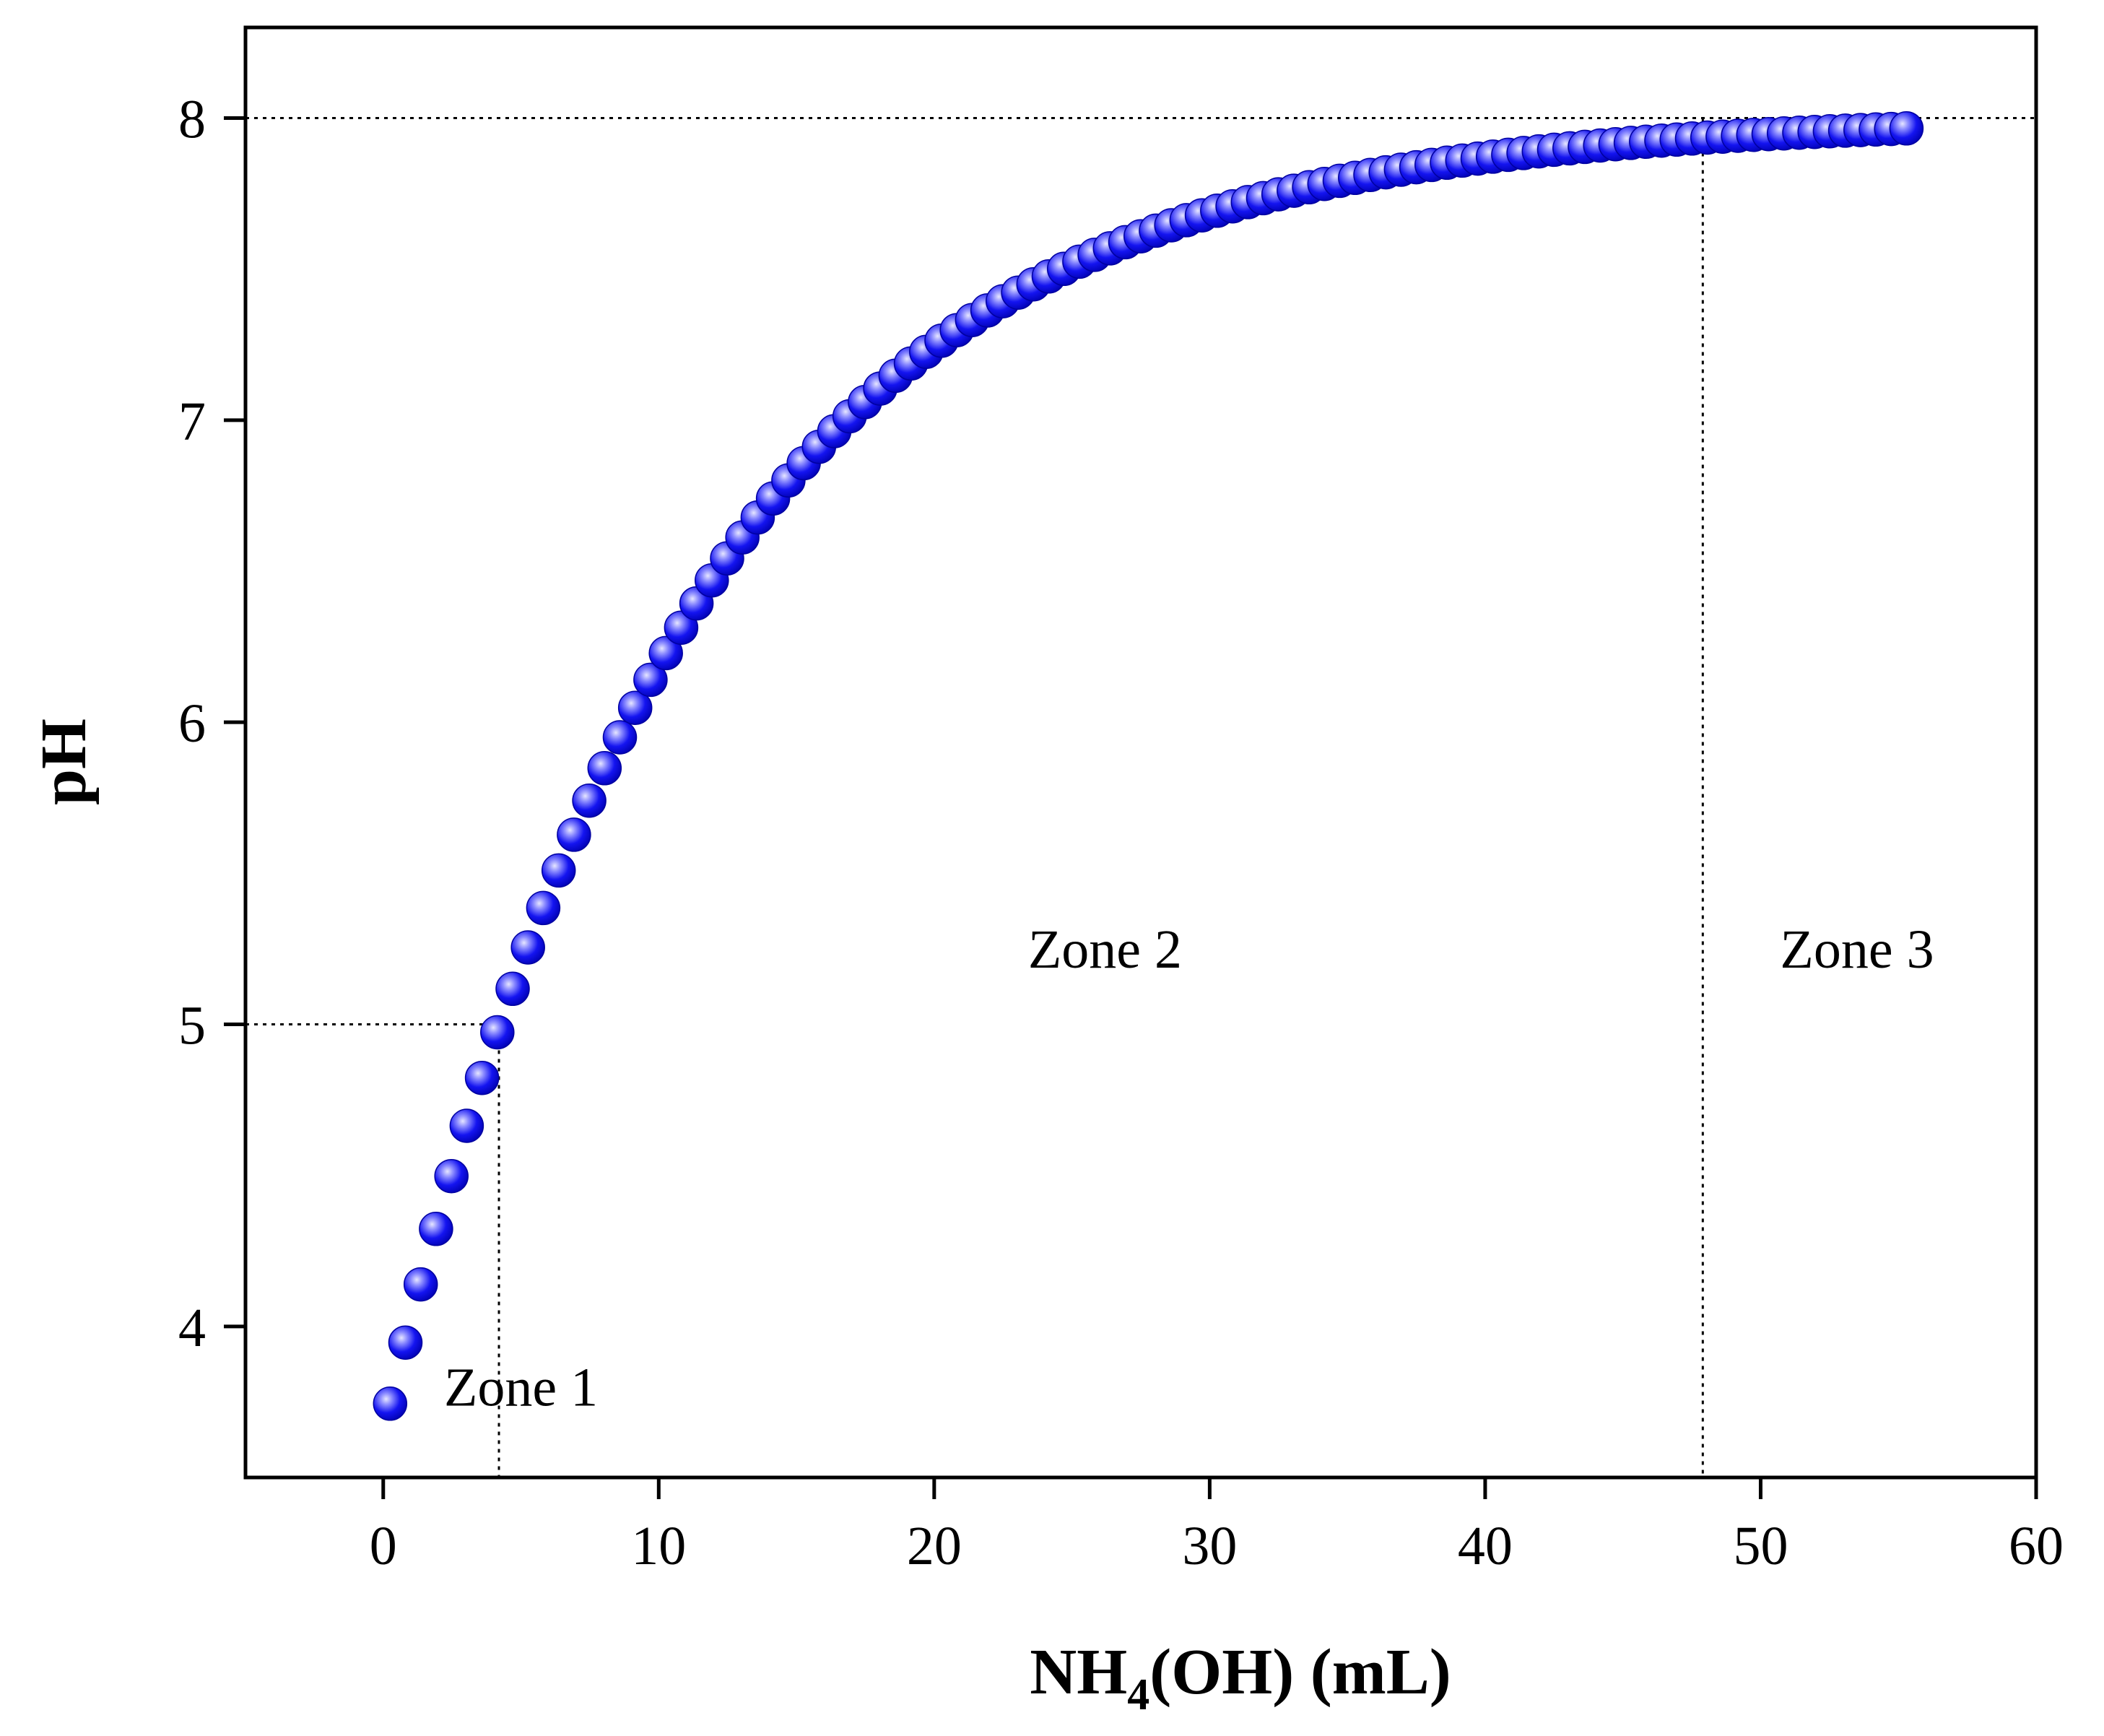  What do you see at coordinates (211, 724) in the screenshot?
I see `y-axis-ticks: 4 5 6 7 8` at bounding box center [211, 724].